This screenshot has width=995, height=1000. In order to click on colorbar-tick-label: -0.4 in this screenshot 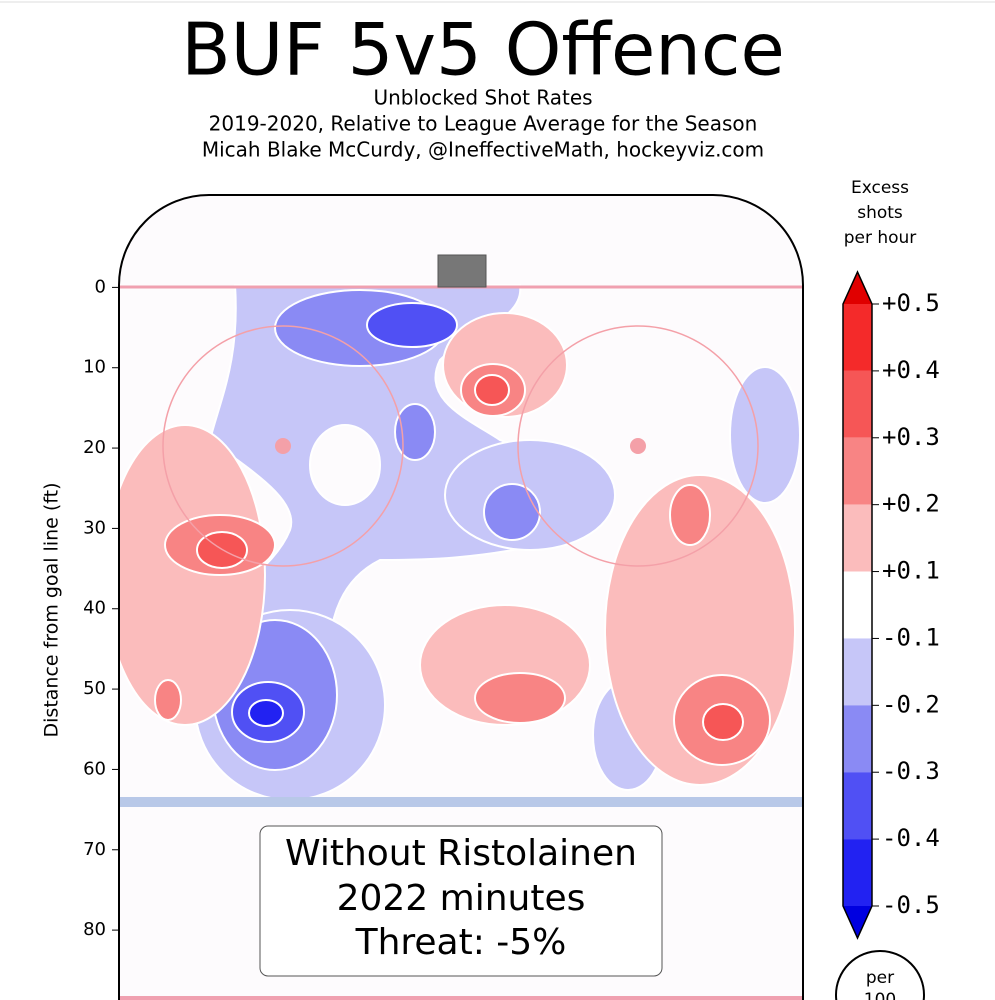, I will do `click(911, 838)`.